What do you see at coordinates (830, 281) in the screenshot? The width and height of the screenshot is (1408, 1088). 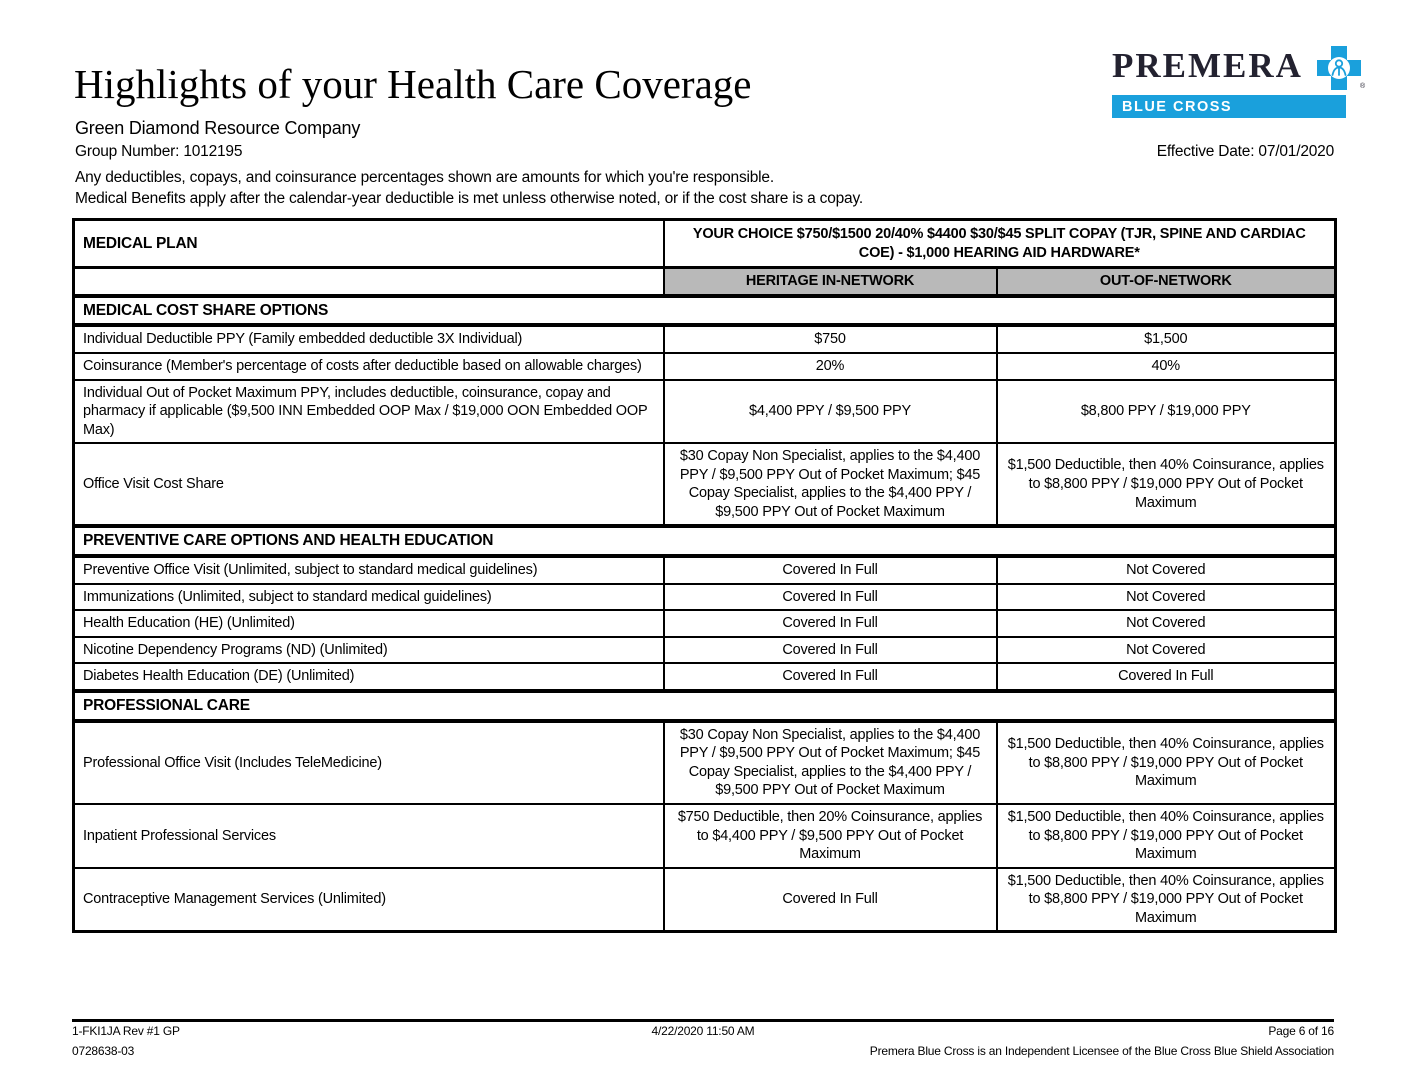 I see `column-header-in-network: HERITAGE IN-NETWORK` at bounding box center [830, 281].